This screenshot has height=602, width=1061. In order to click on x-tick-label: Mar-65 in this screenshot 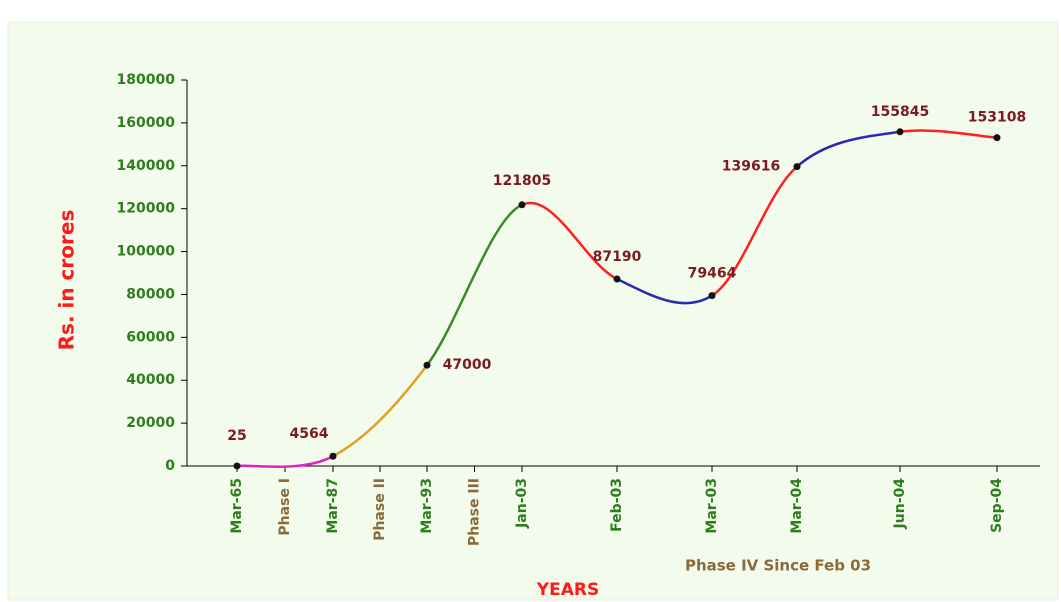, I will do `click(237, 506)`.